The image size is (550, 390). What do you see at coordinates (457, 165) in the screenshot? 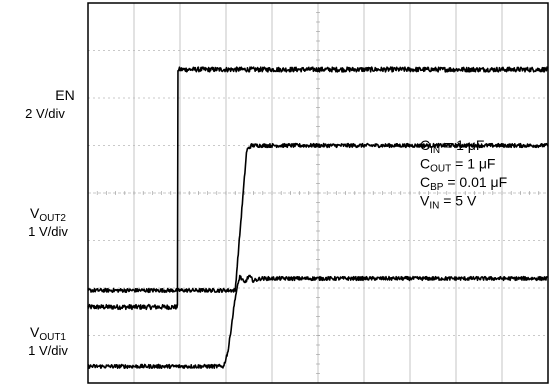
I see `annotation-line: COUT = 1 μF` at bounding box center [457, 165].